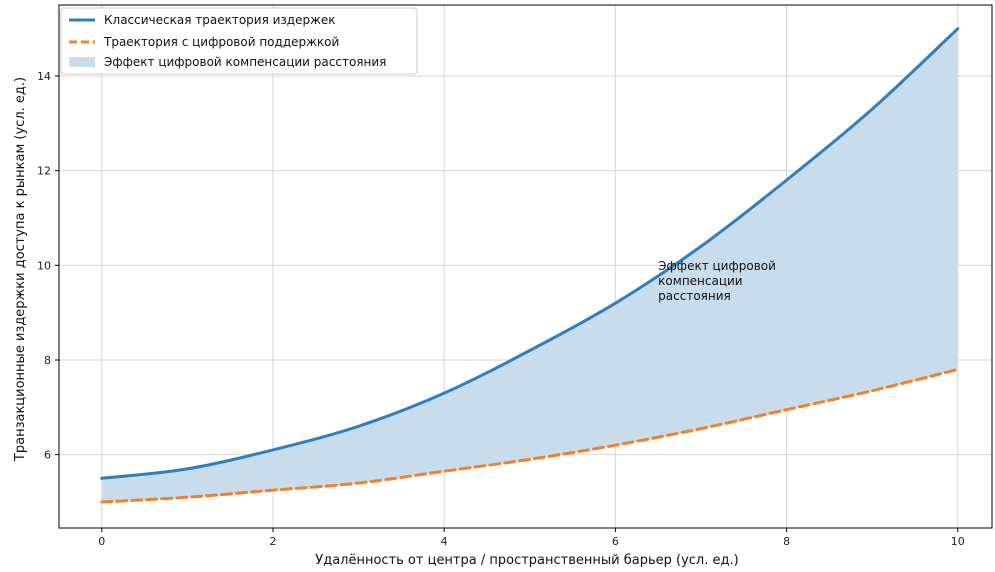 The height and width of the screenshot is (572, 995). Describe the element at coordinates (47, 455) in the screenshot. I see `y-tick-label: 6` at that location.